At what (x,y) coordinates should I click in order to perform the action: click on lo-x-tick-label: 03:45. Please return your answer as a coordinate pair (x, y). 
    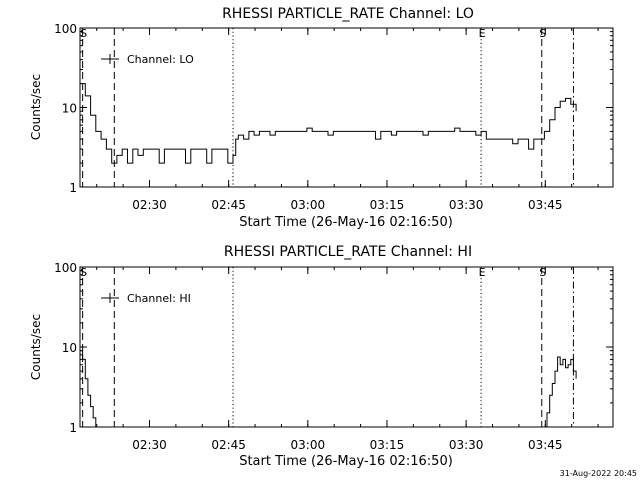
    Looking at the image, I should click on (545, 205).